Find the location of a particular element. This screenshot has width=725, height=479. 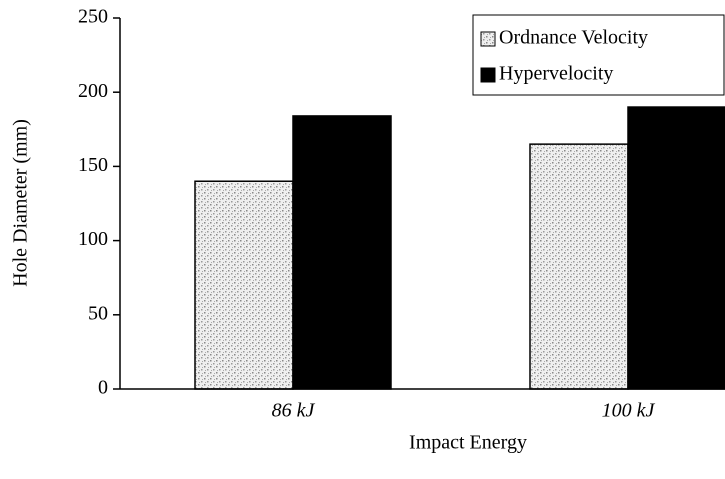

y-tick-label: 250 is located at coordinates (93, 17).